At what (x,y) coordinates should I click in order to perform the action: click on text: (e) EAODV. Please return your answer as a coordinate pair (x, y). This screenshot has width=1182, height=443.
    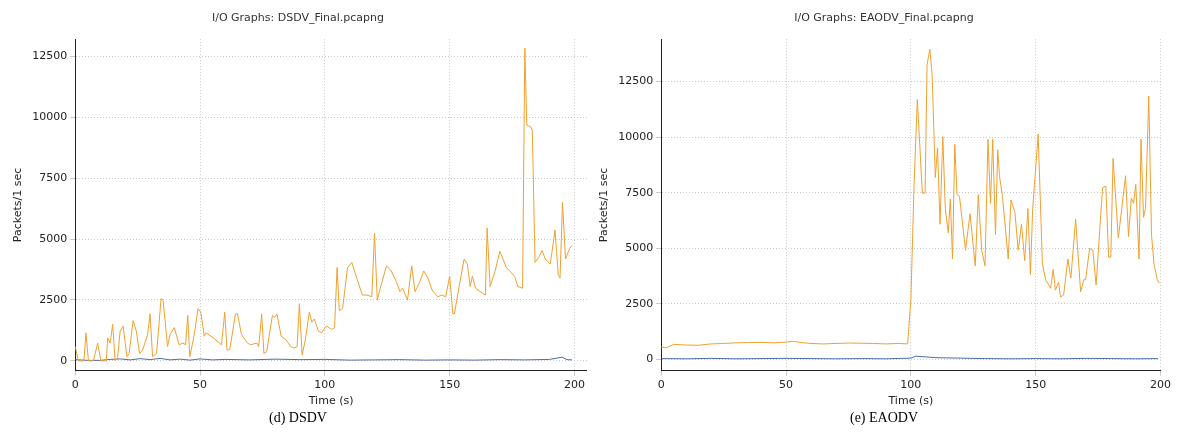
    Looking at the image, I should click on (884, 418).